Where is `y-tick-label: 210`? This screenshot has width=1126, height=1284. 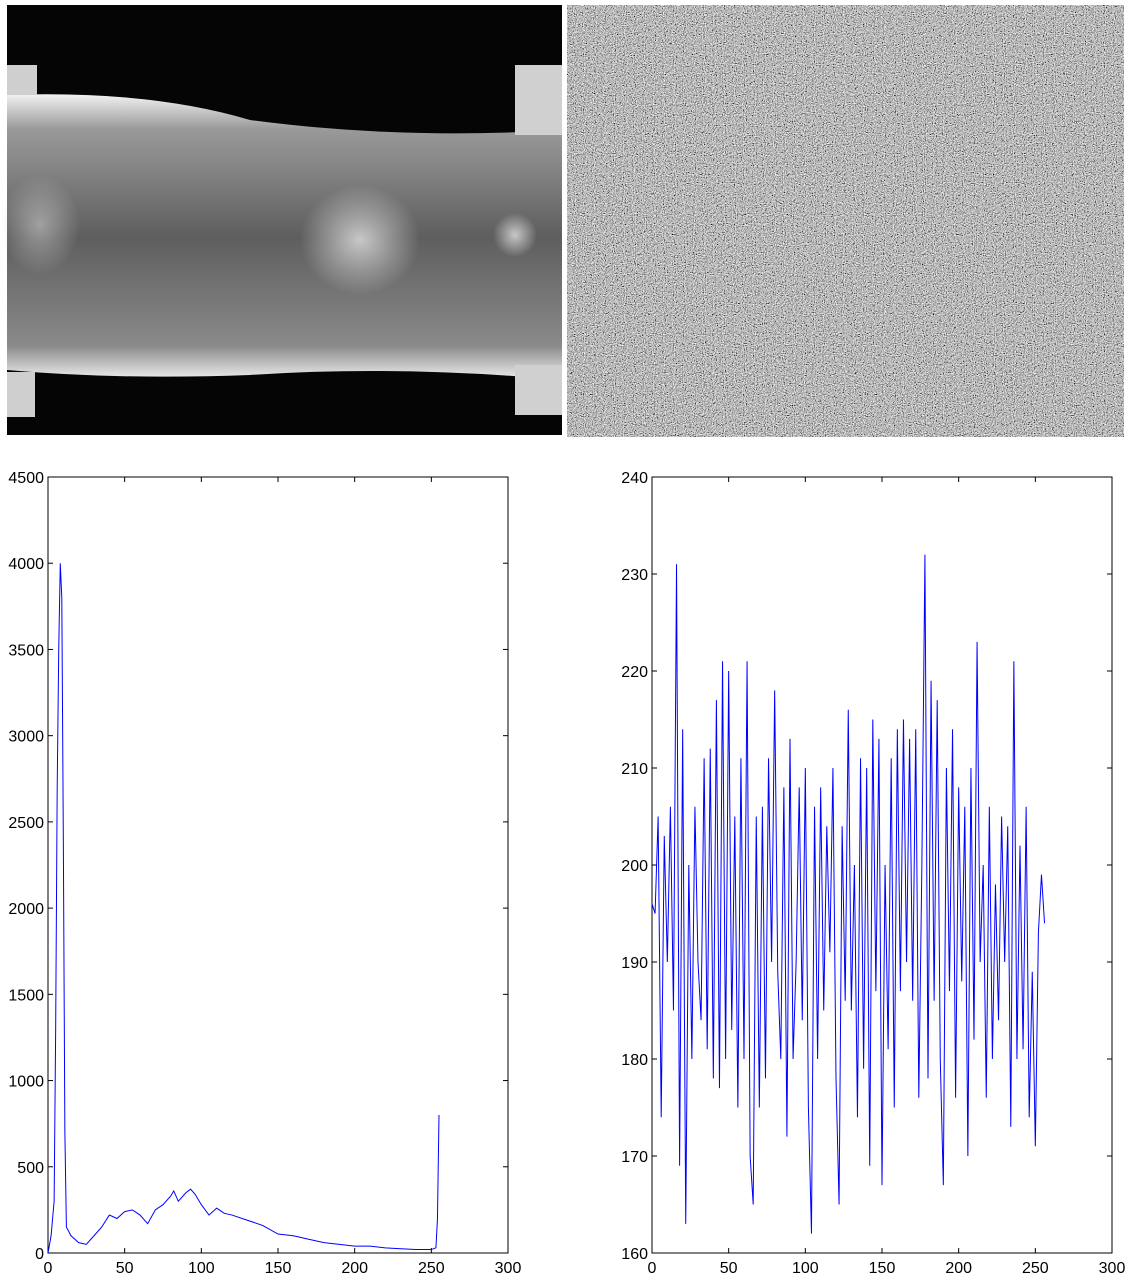
y-tick-label: 210 is located at coordinates (634, 769).